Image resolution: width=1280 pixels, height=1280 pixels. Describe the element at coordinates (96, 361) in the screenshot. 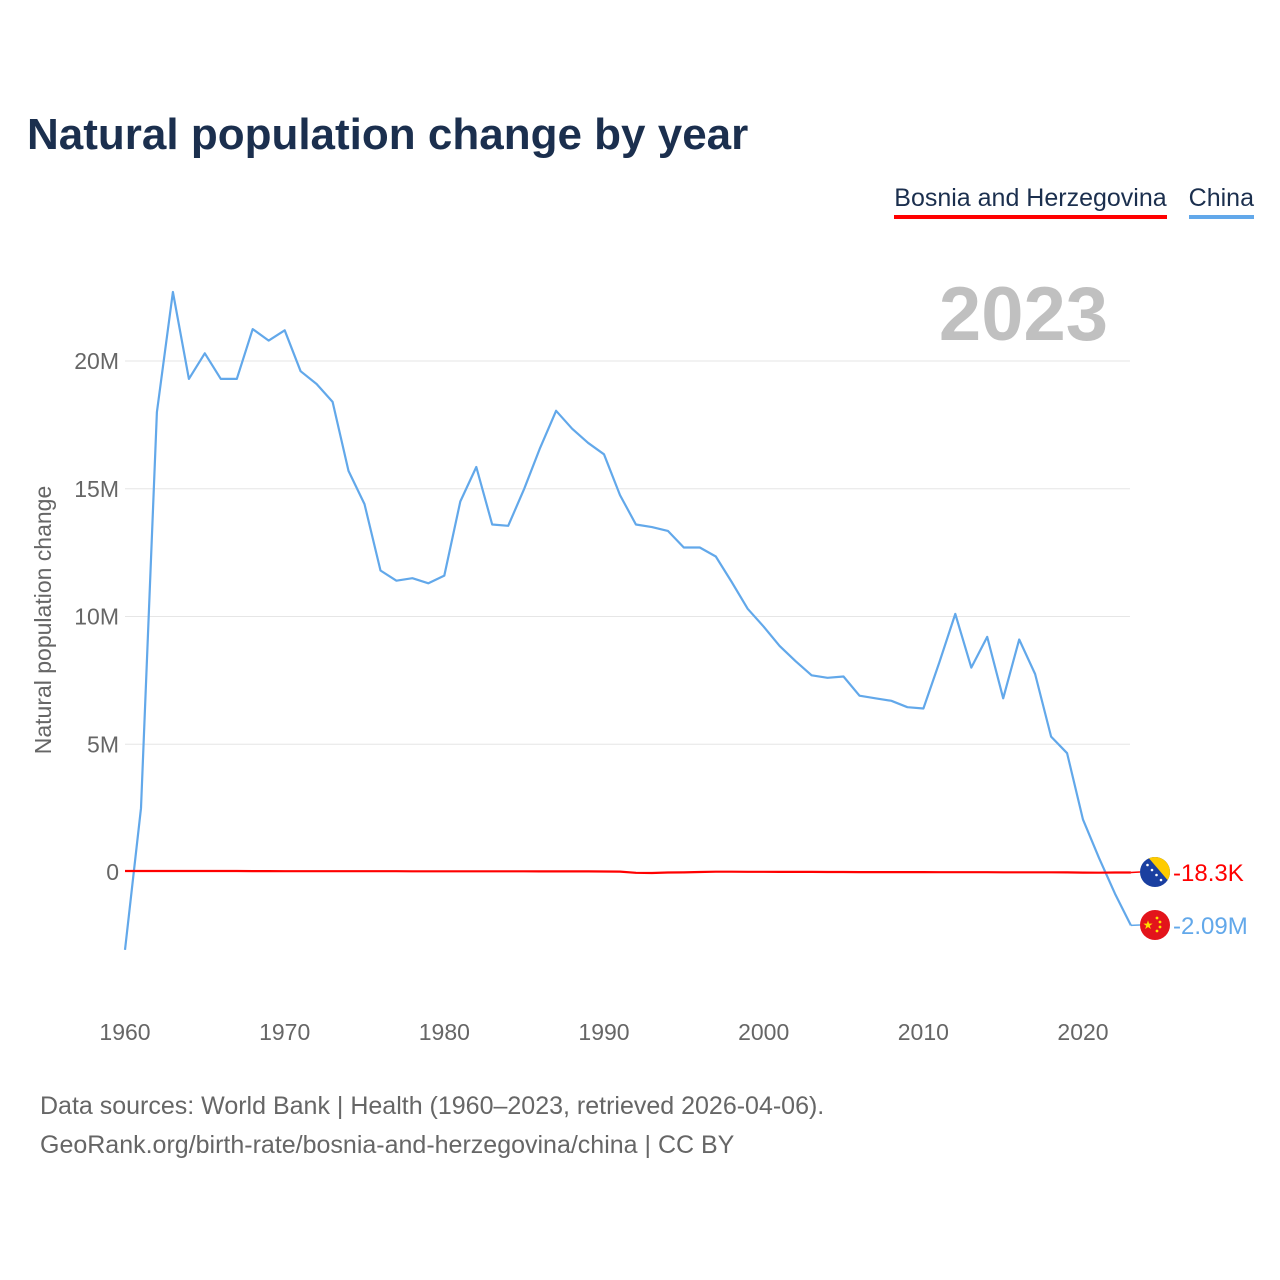

I see `y-tick-label: 20M` at that location.